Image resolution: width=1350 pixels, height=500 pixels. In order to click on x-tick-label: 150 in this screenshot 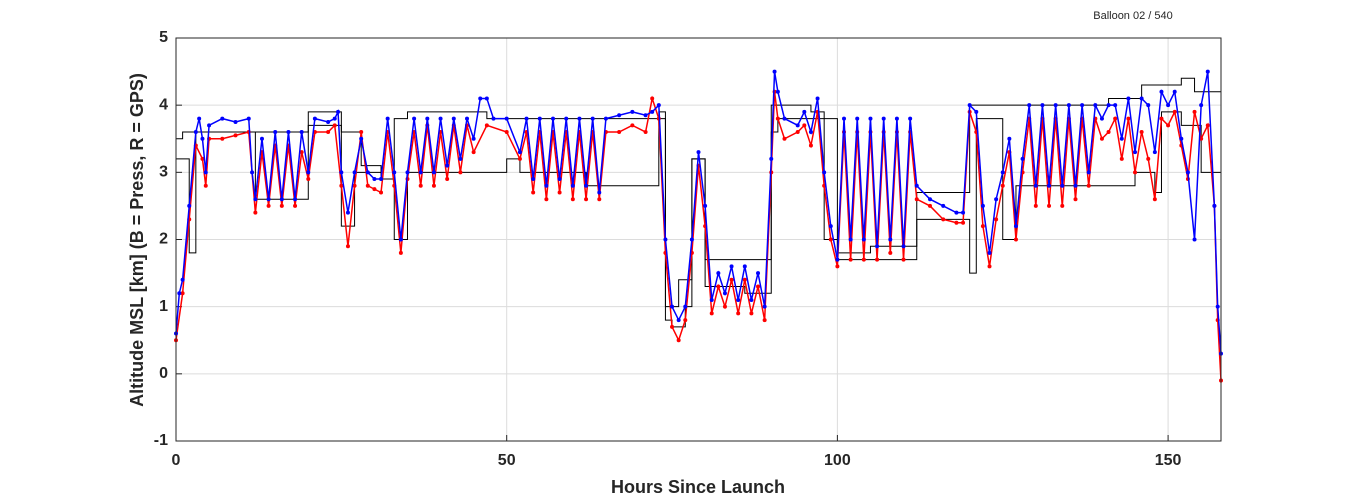, I will do `click(1168, 460)`.